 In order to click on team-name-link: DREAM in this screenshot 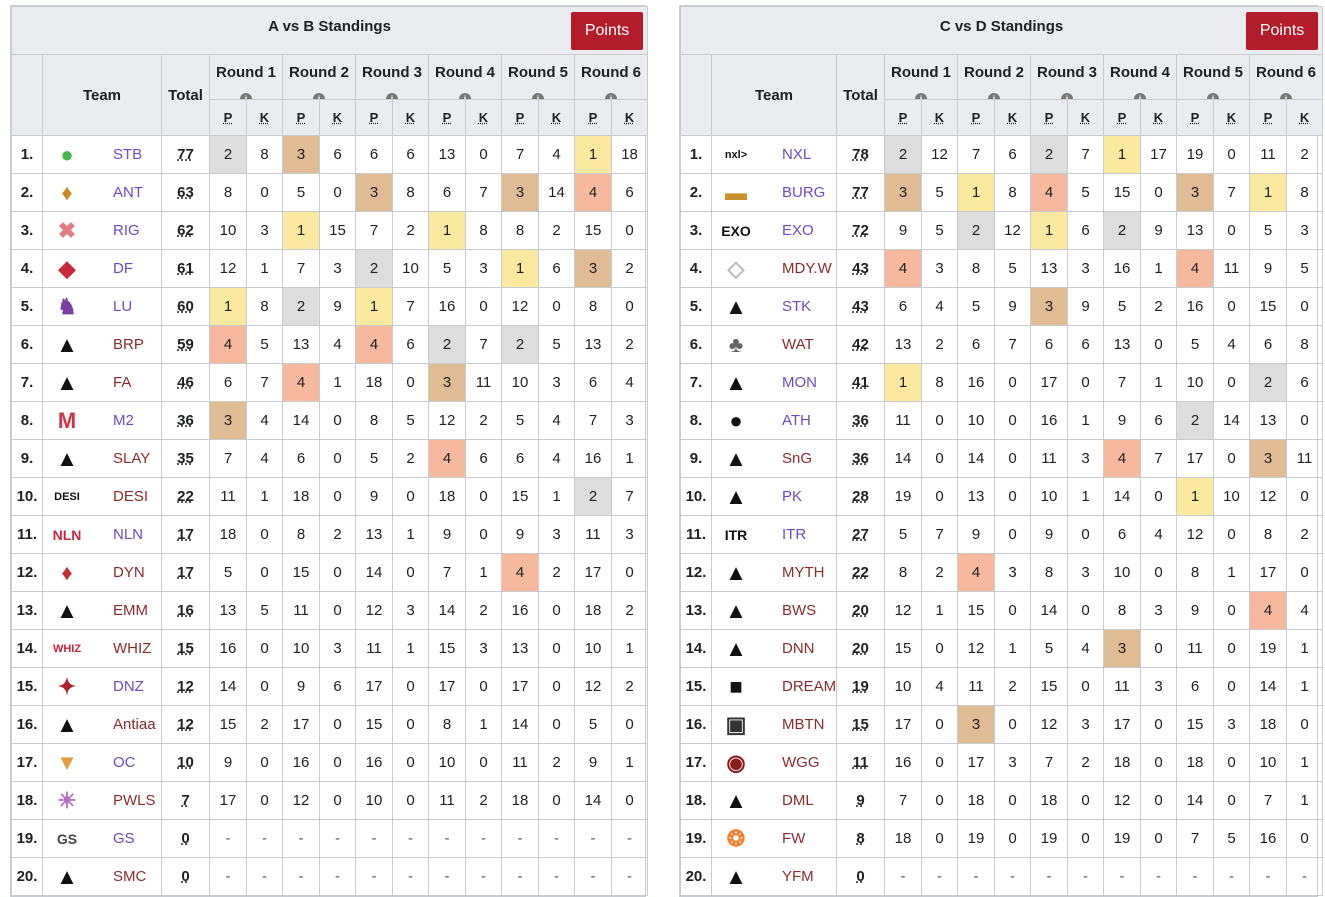, I will do `click(809, 686)`.